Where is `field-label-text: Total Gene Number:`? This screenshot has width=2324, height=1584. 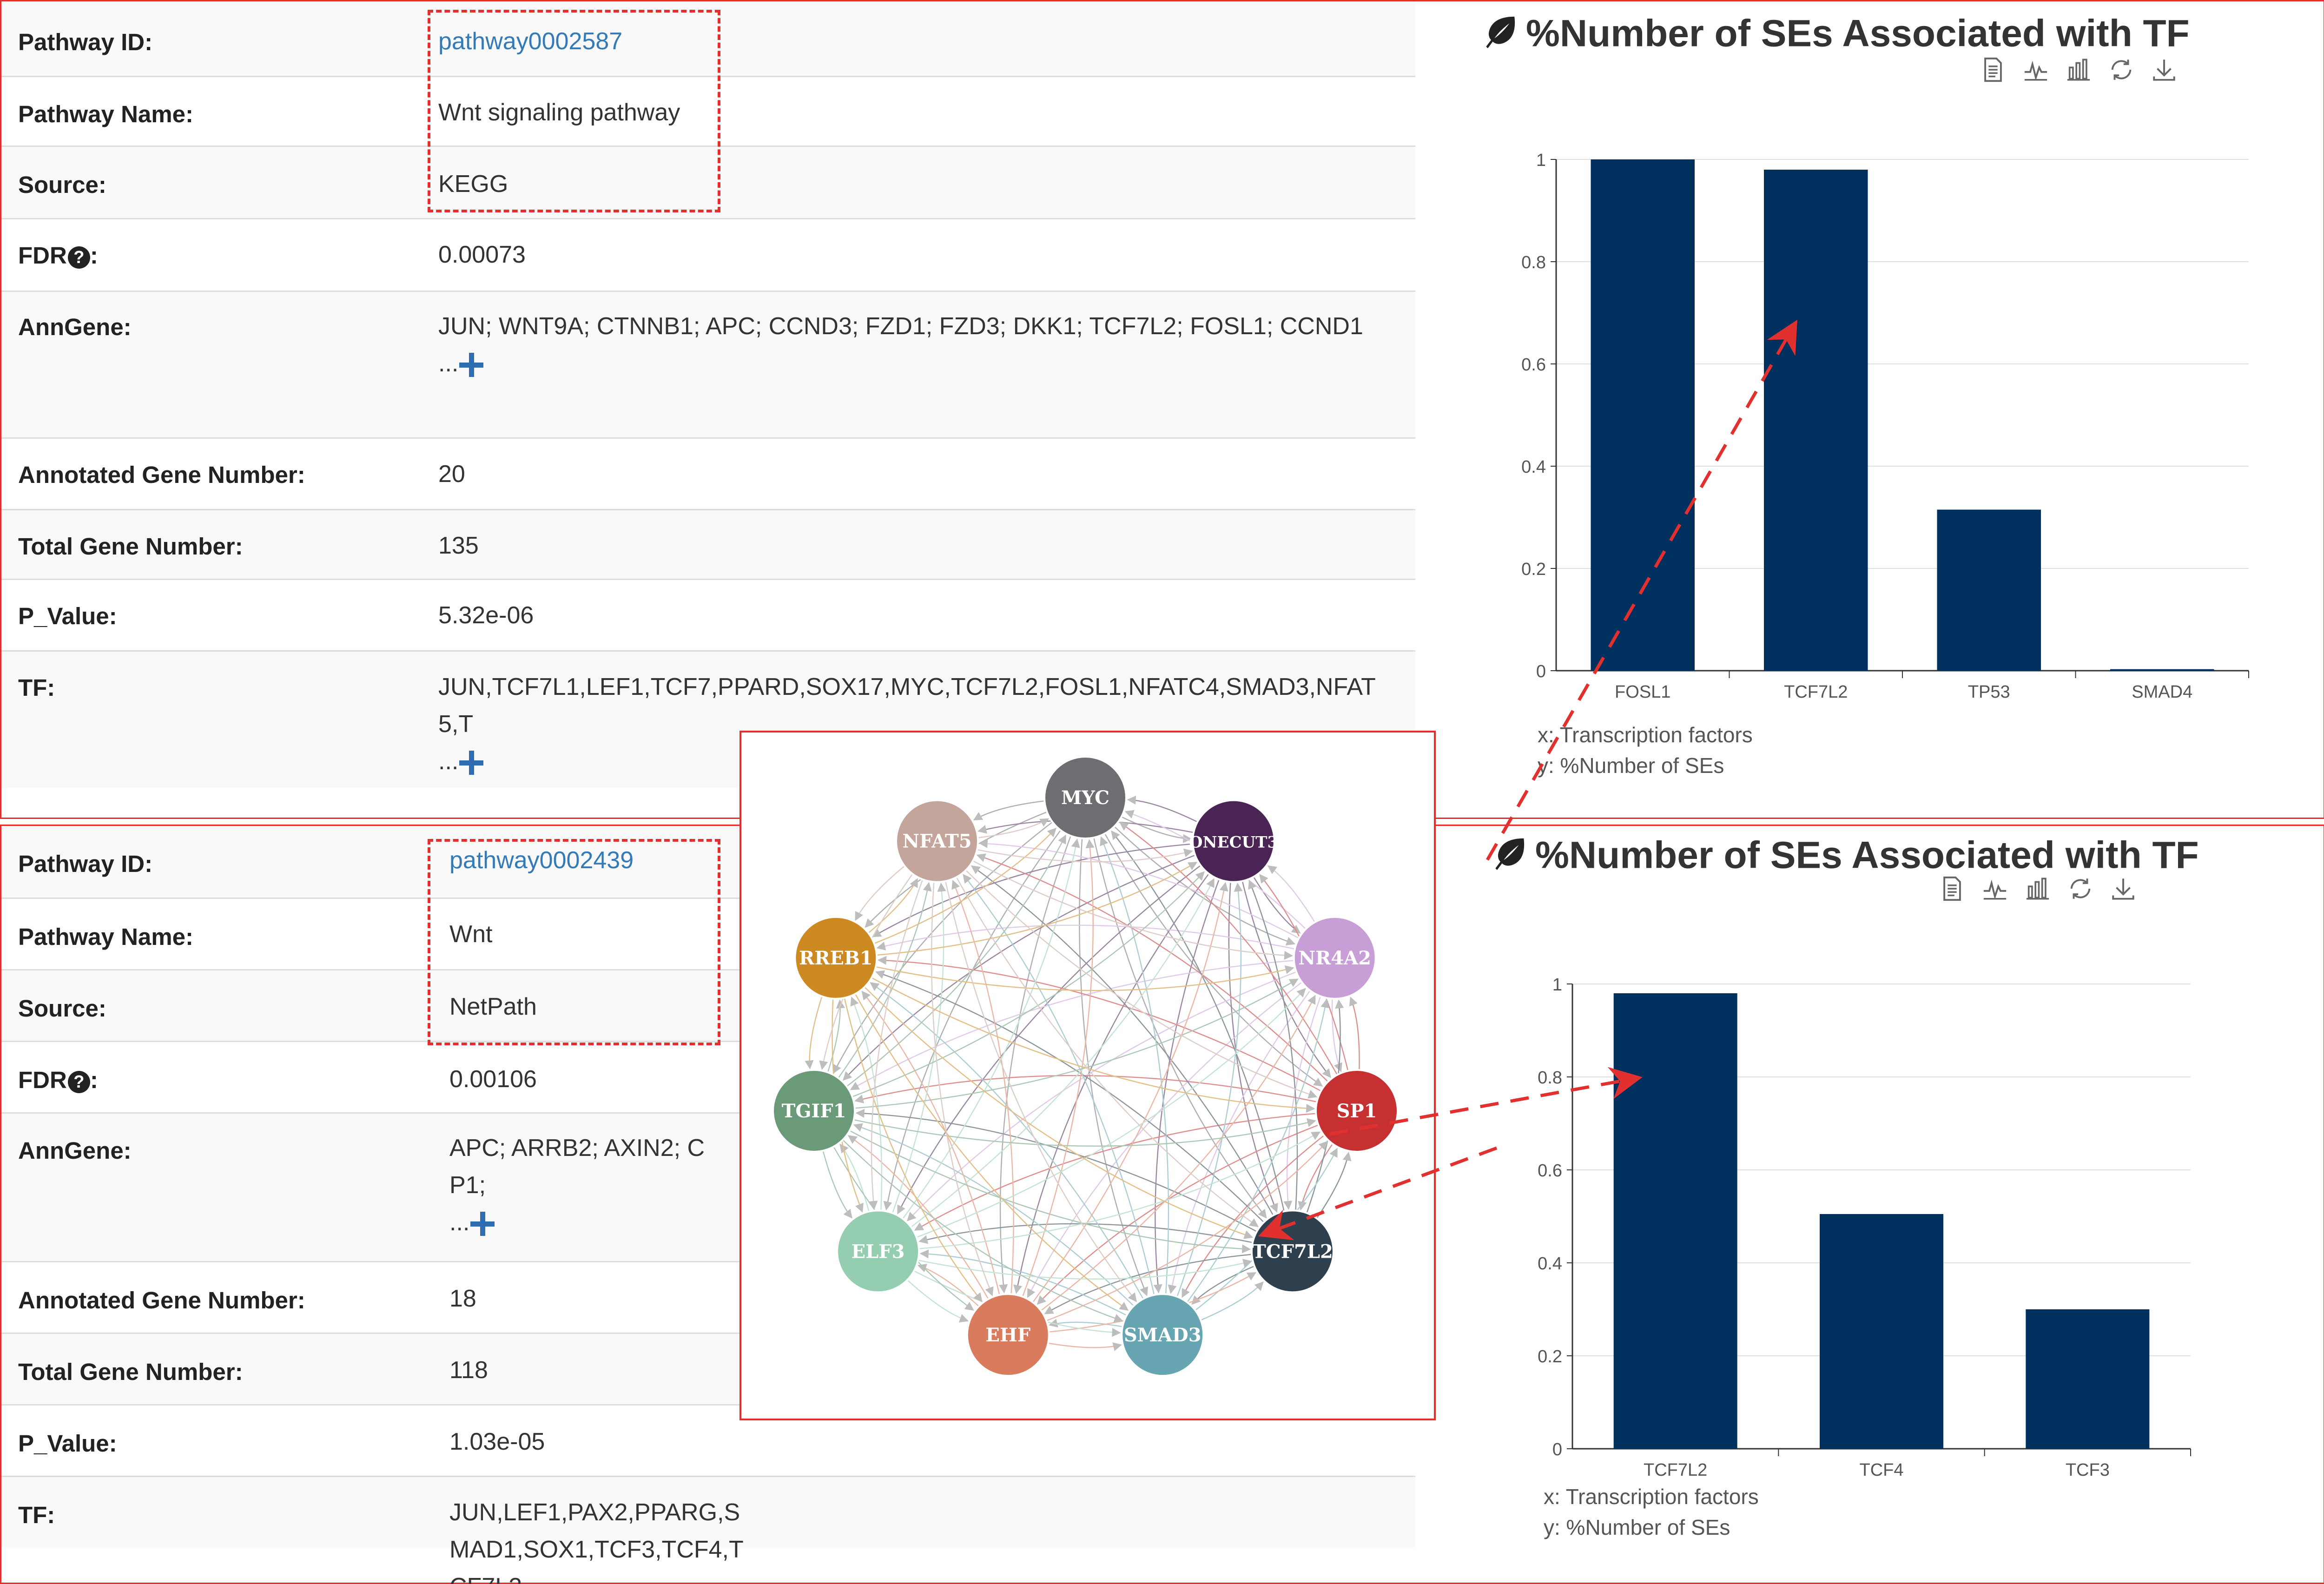 field-label-text: Total Gene Number: is located at coordinates (130, 546).